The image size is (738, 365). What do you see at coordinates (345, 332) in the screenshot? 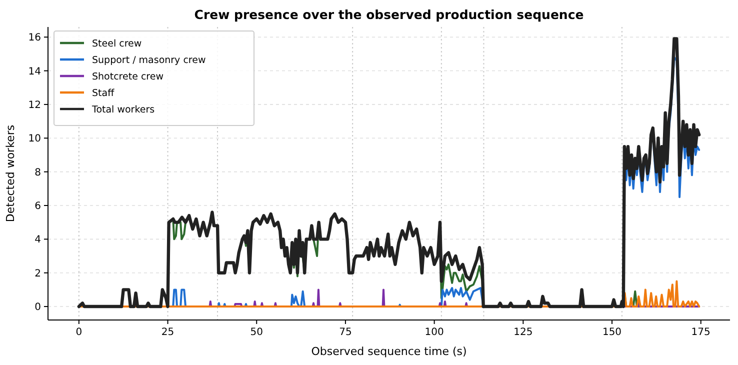
I see `x-tick-label: 75` at bounding box center [345, 332].